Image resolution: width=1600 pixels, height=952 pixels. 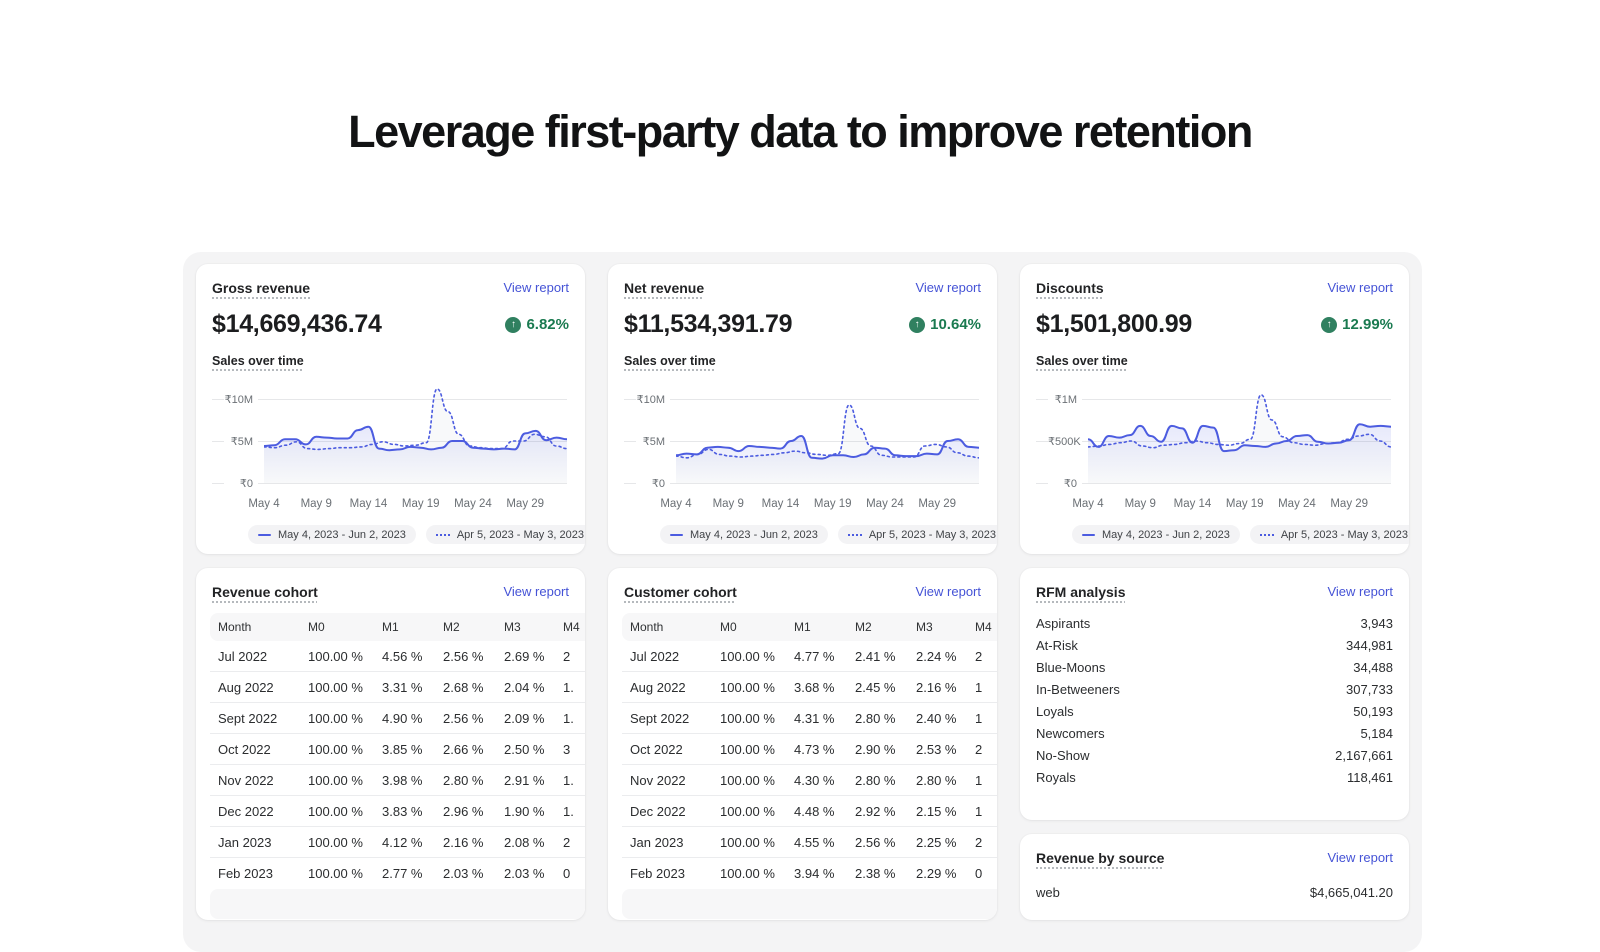 I want to click on list-item: Newcomers 5,184, so click(x=1214, y=733).